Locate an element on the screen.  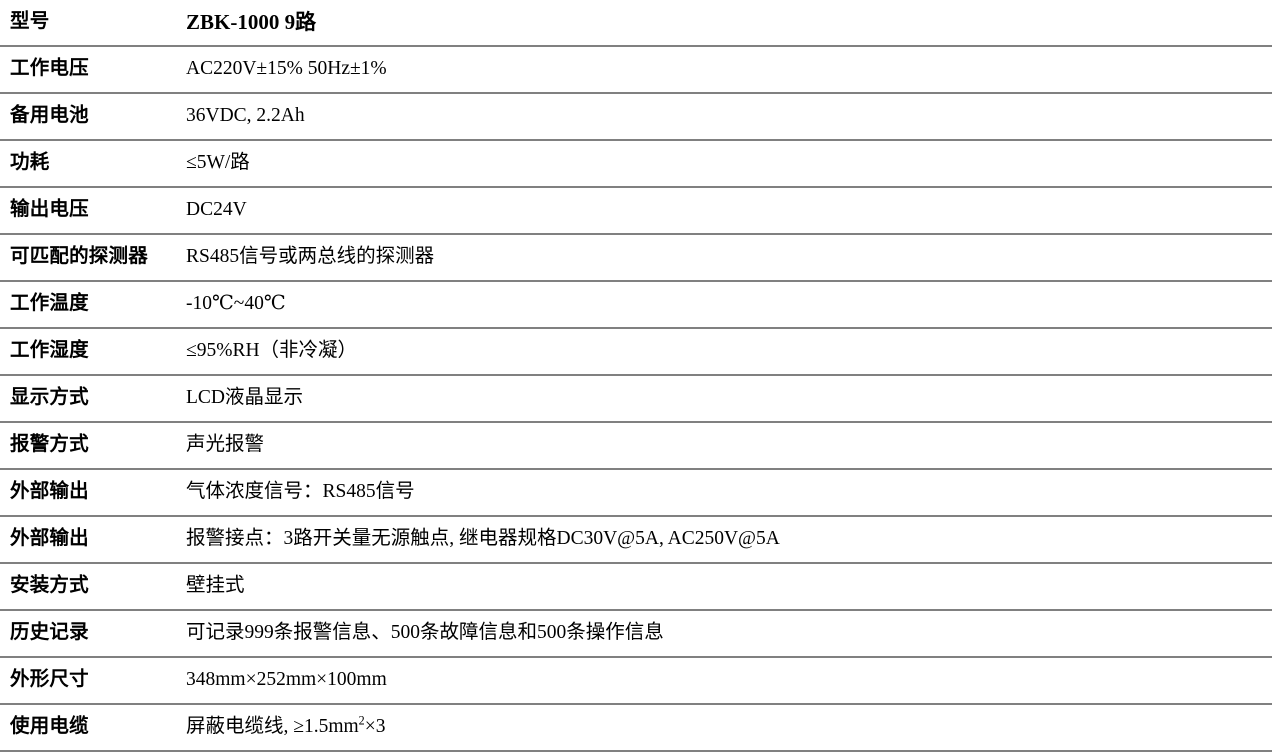
table-row: 型号 ZBK-1000 9路 is located at coordinates (640, 23).